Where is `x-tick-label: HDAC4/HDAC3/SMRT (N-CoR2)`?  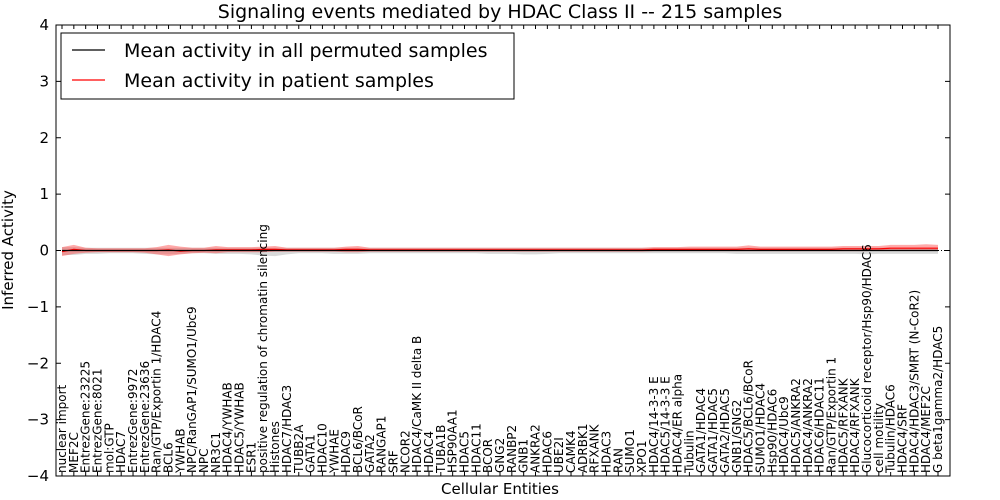
x-tick-label: HDAC4/HDAC3/SMRT (N-CoR2) is located at coordinates (914, 381).